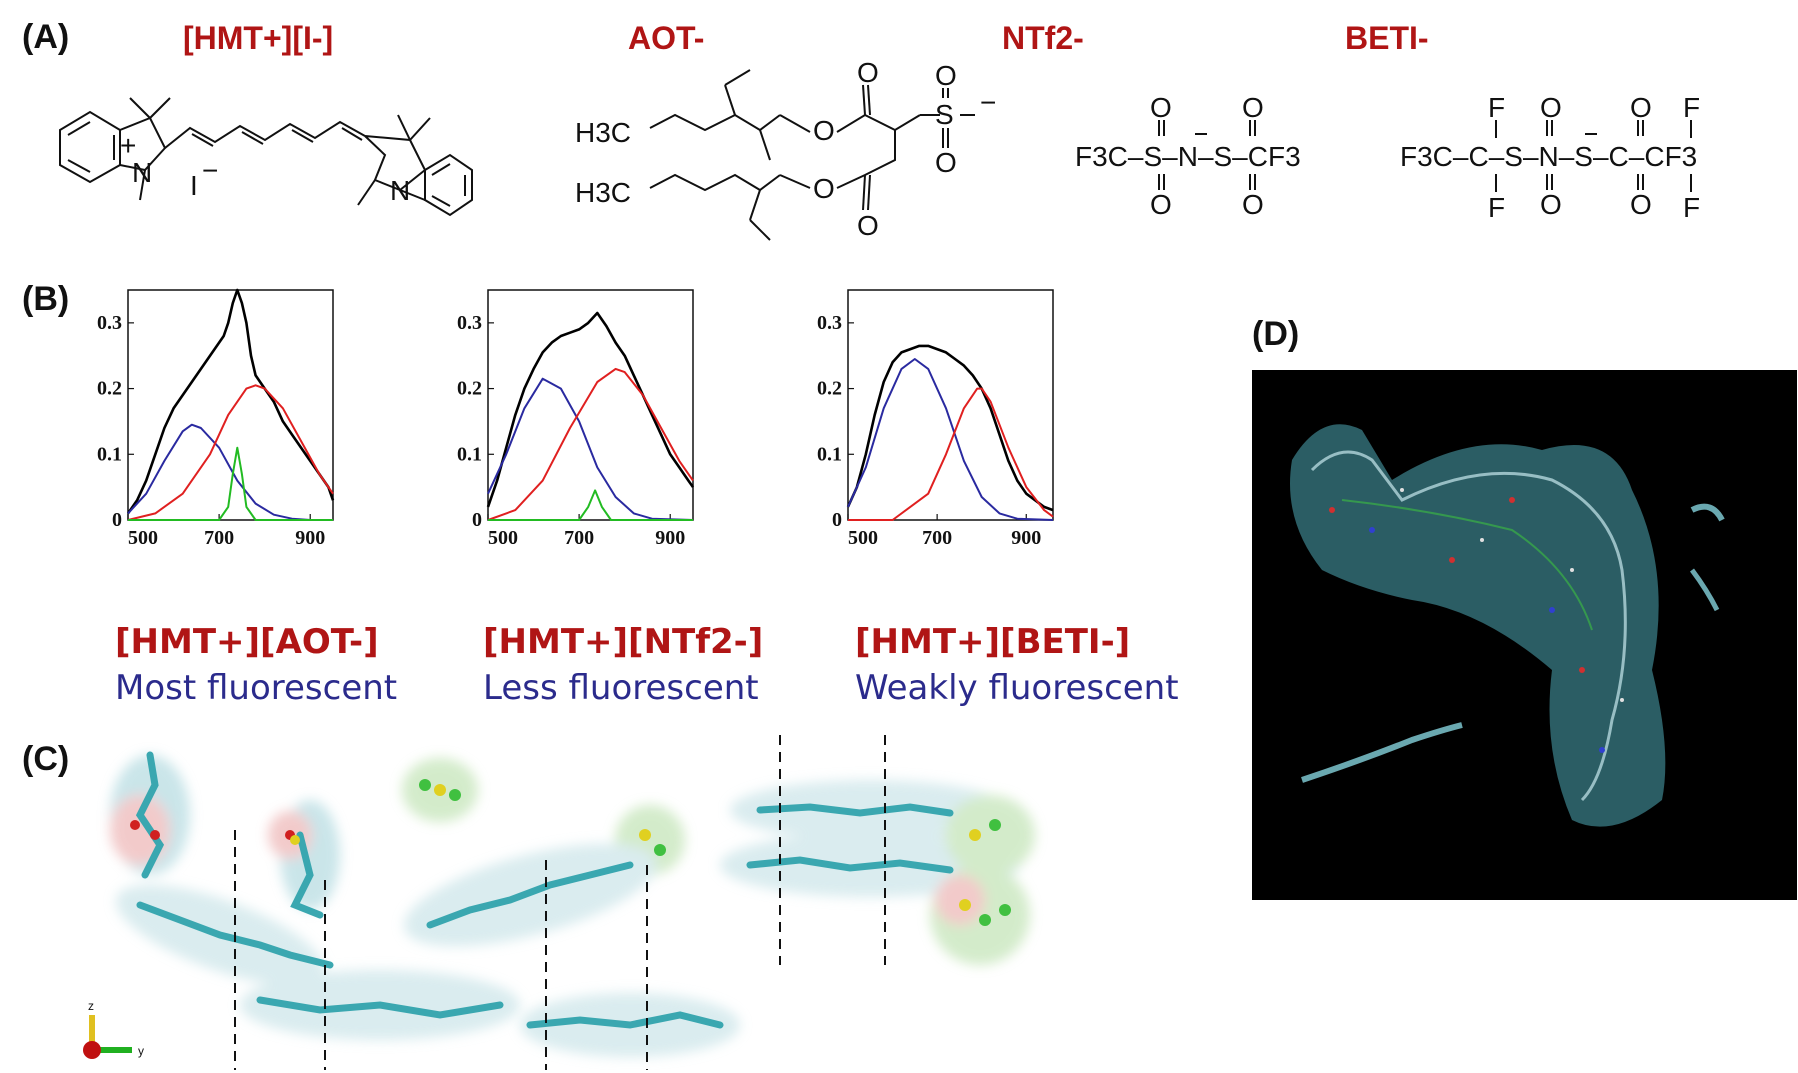  I want to click on beti-structure-diagram: F F O O O O F F F3C–C–S–N–S–C–CF3, so click(1550, 157).